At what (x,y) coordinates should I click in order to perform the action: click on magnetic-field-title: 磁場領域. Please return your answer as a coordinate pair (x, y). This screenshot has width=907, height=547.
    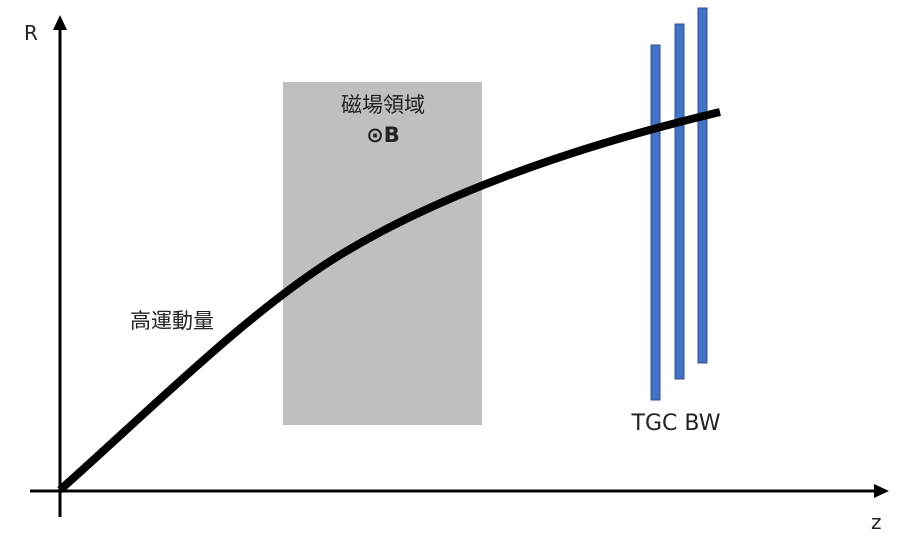
    Looking at the image, I should click on (383, 105).